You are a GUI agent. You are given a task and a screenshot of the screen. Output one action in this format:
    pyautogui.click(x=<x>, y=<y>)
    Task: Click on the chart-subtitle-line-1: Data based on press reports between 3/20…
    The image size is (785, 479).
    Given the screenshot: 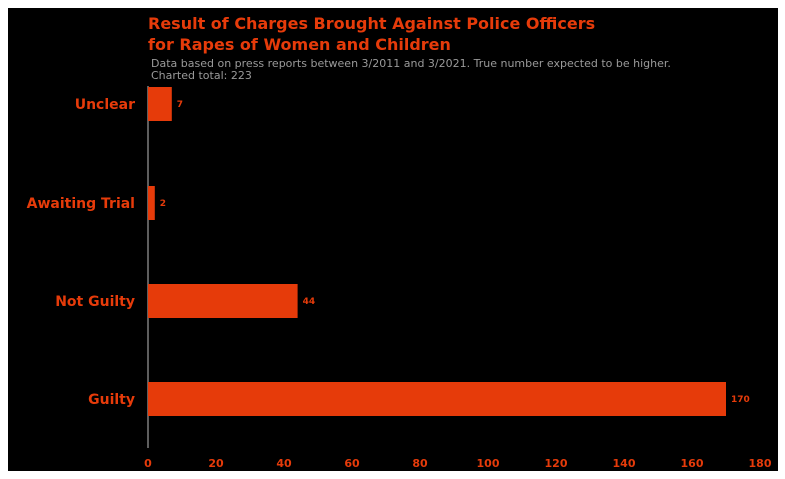 What is the action you would take?
    pyautogui.click(x=411, y=63)
    